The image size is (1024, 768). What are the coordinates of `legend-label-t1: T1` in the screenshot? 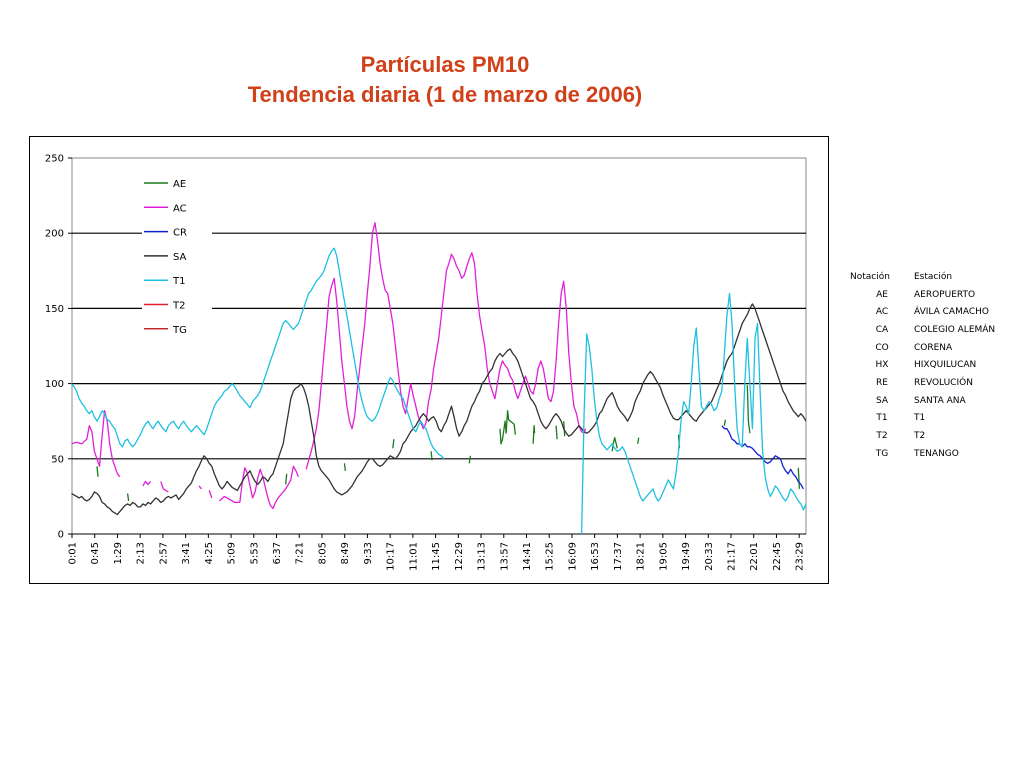 It's located at (178, 281).